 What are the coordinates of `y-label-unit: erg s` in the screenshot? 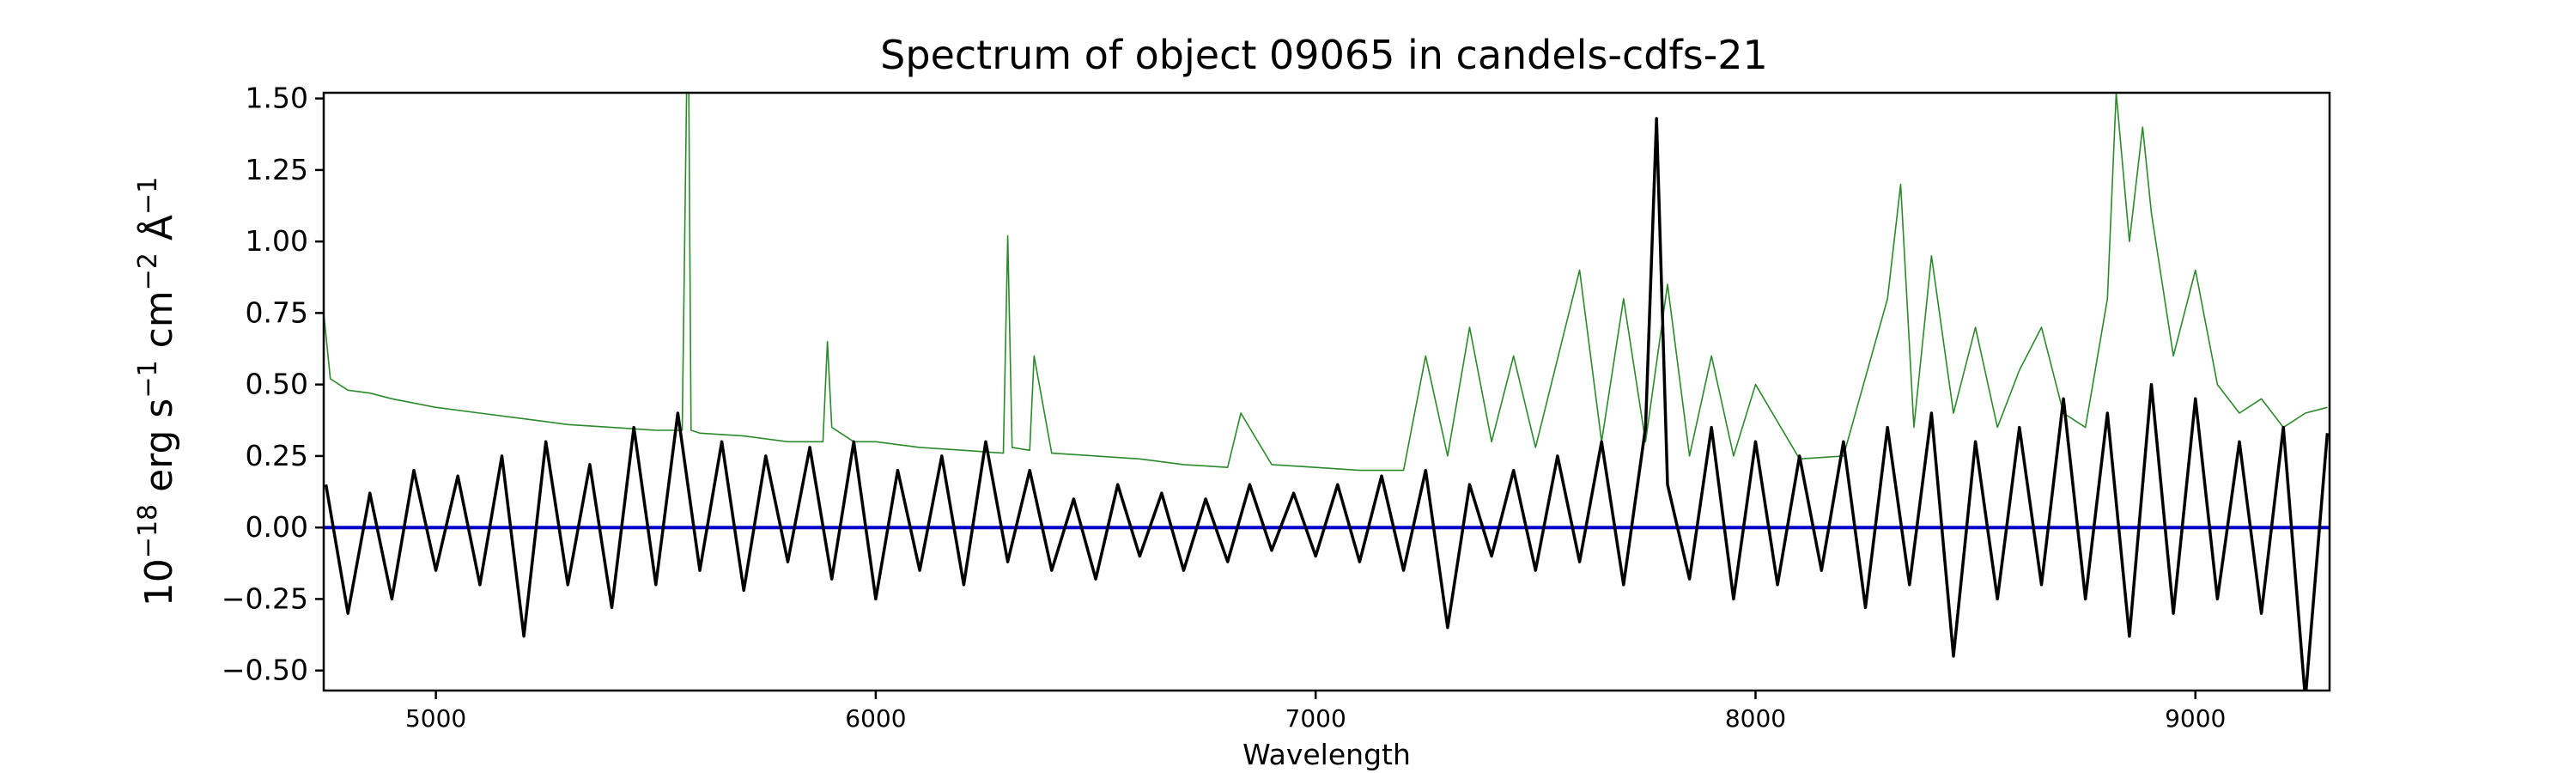 It's located at (159, 451).